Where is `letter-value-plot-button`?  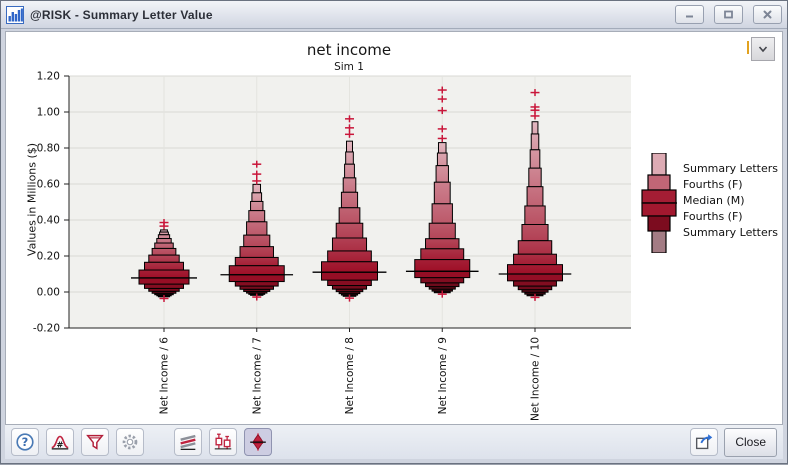
letter-value-plot-button is located at coordinates (258, 442).